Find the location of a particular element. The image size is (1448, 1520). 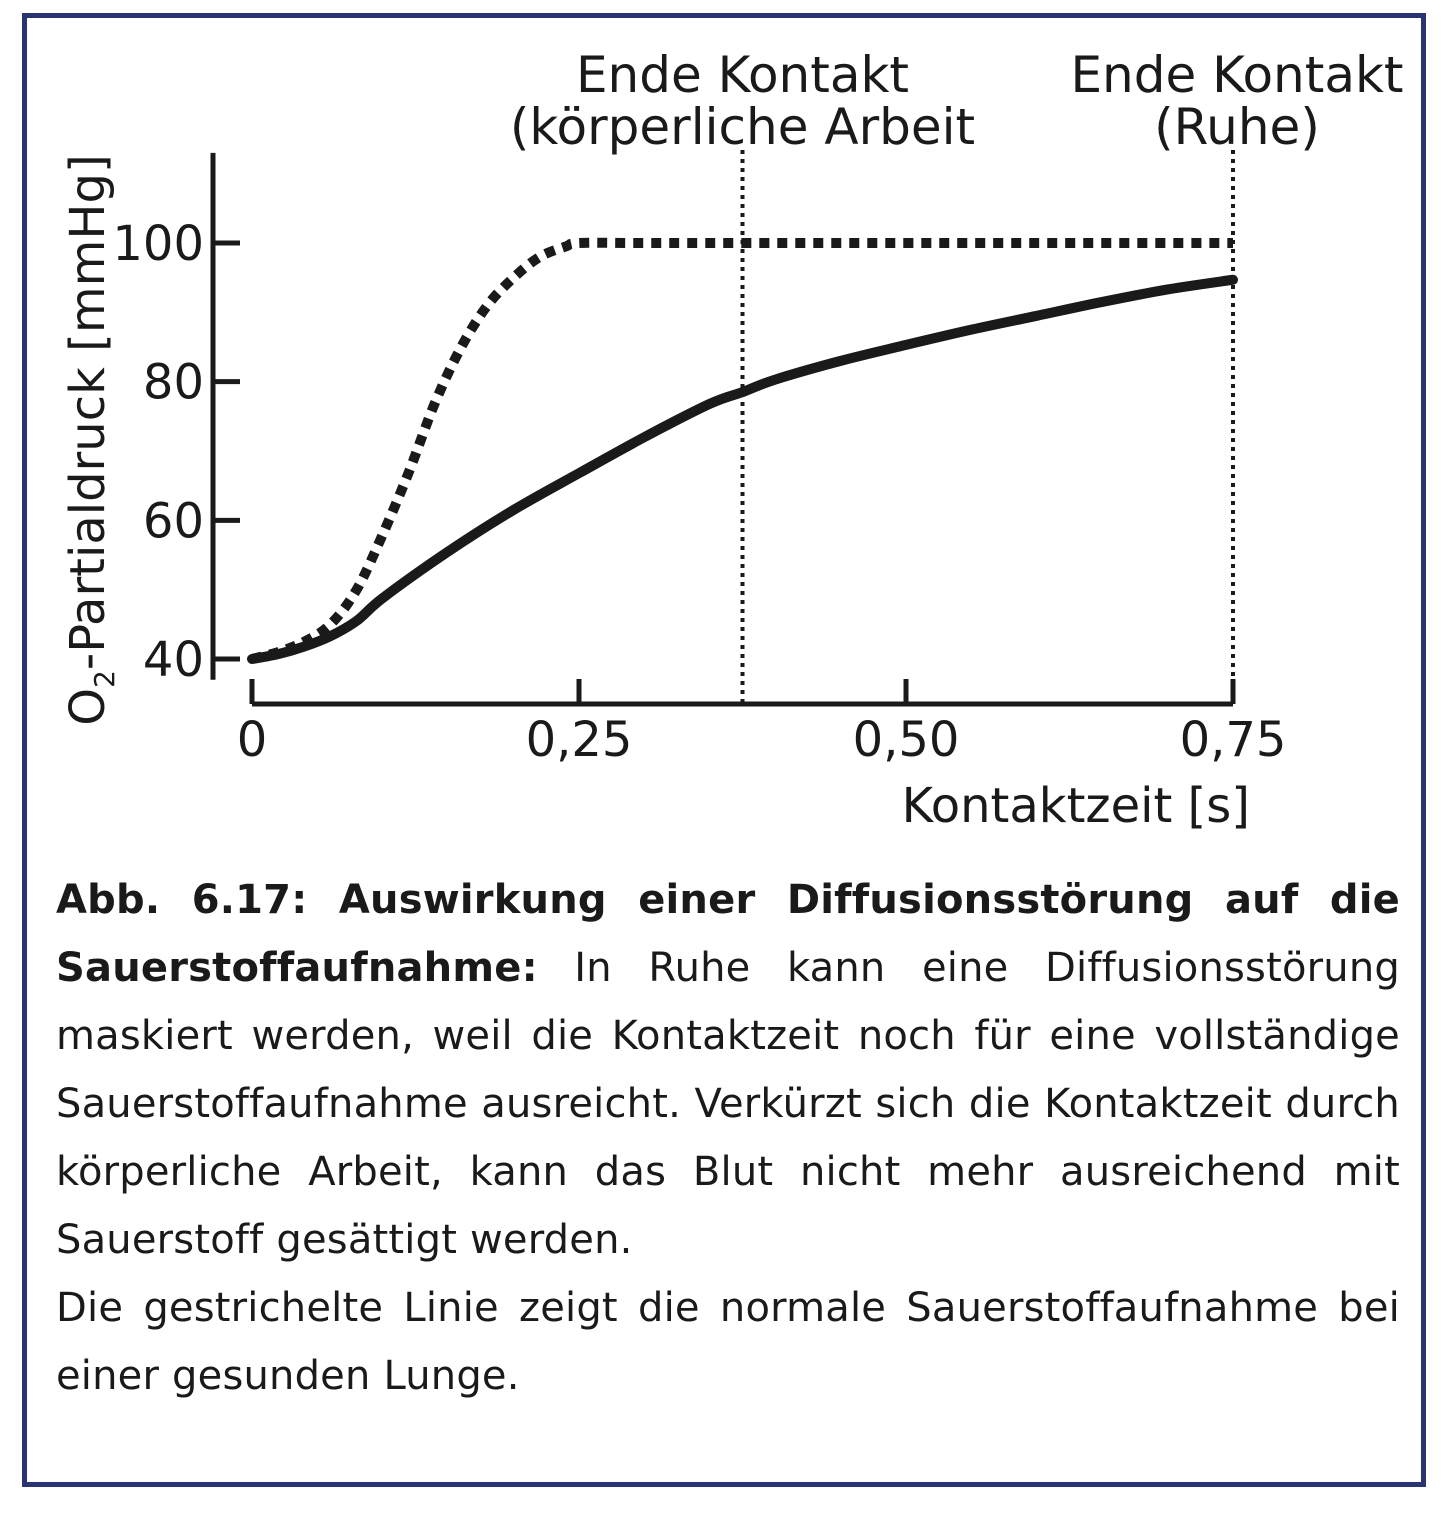

y-axis-label: O2-Partialdruck [mmHg] is located at coordinates (90, 439).